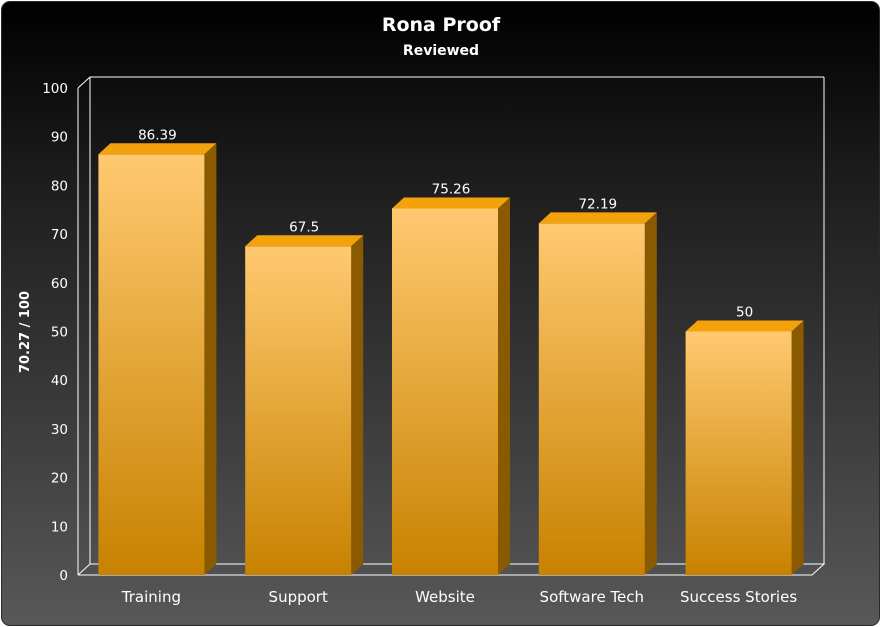  What do you see at coordinates (451, 189) in the screenshot?
I see `data-label: 75.26` at bounding box center [451, 189].